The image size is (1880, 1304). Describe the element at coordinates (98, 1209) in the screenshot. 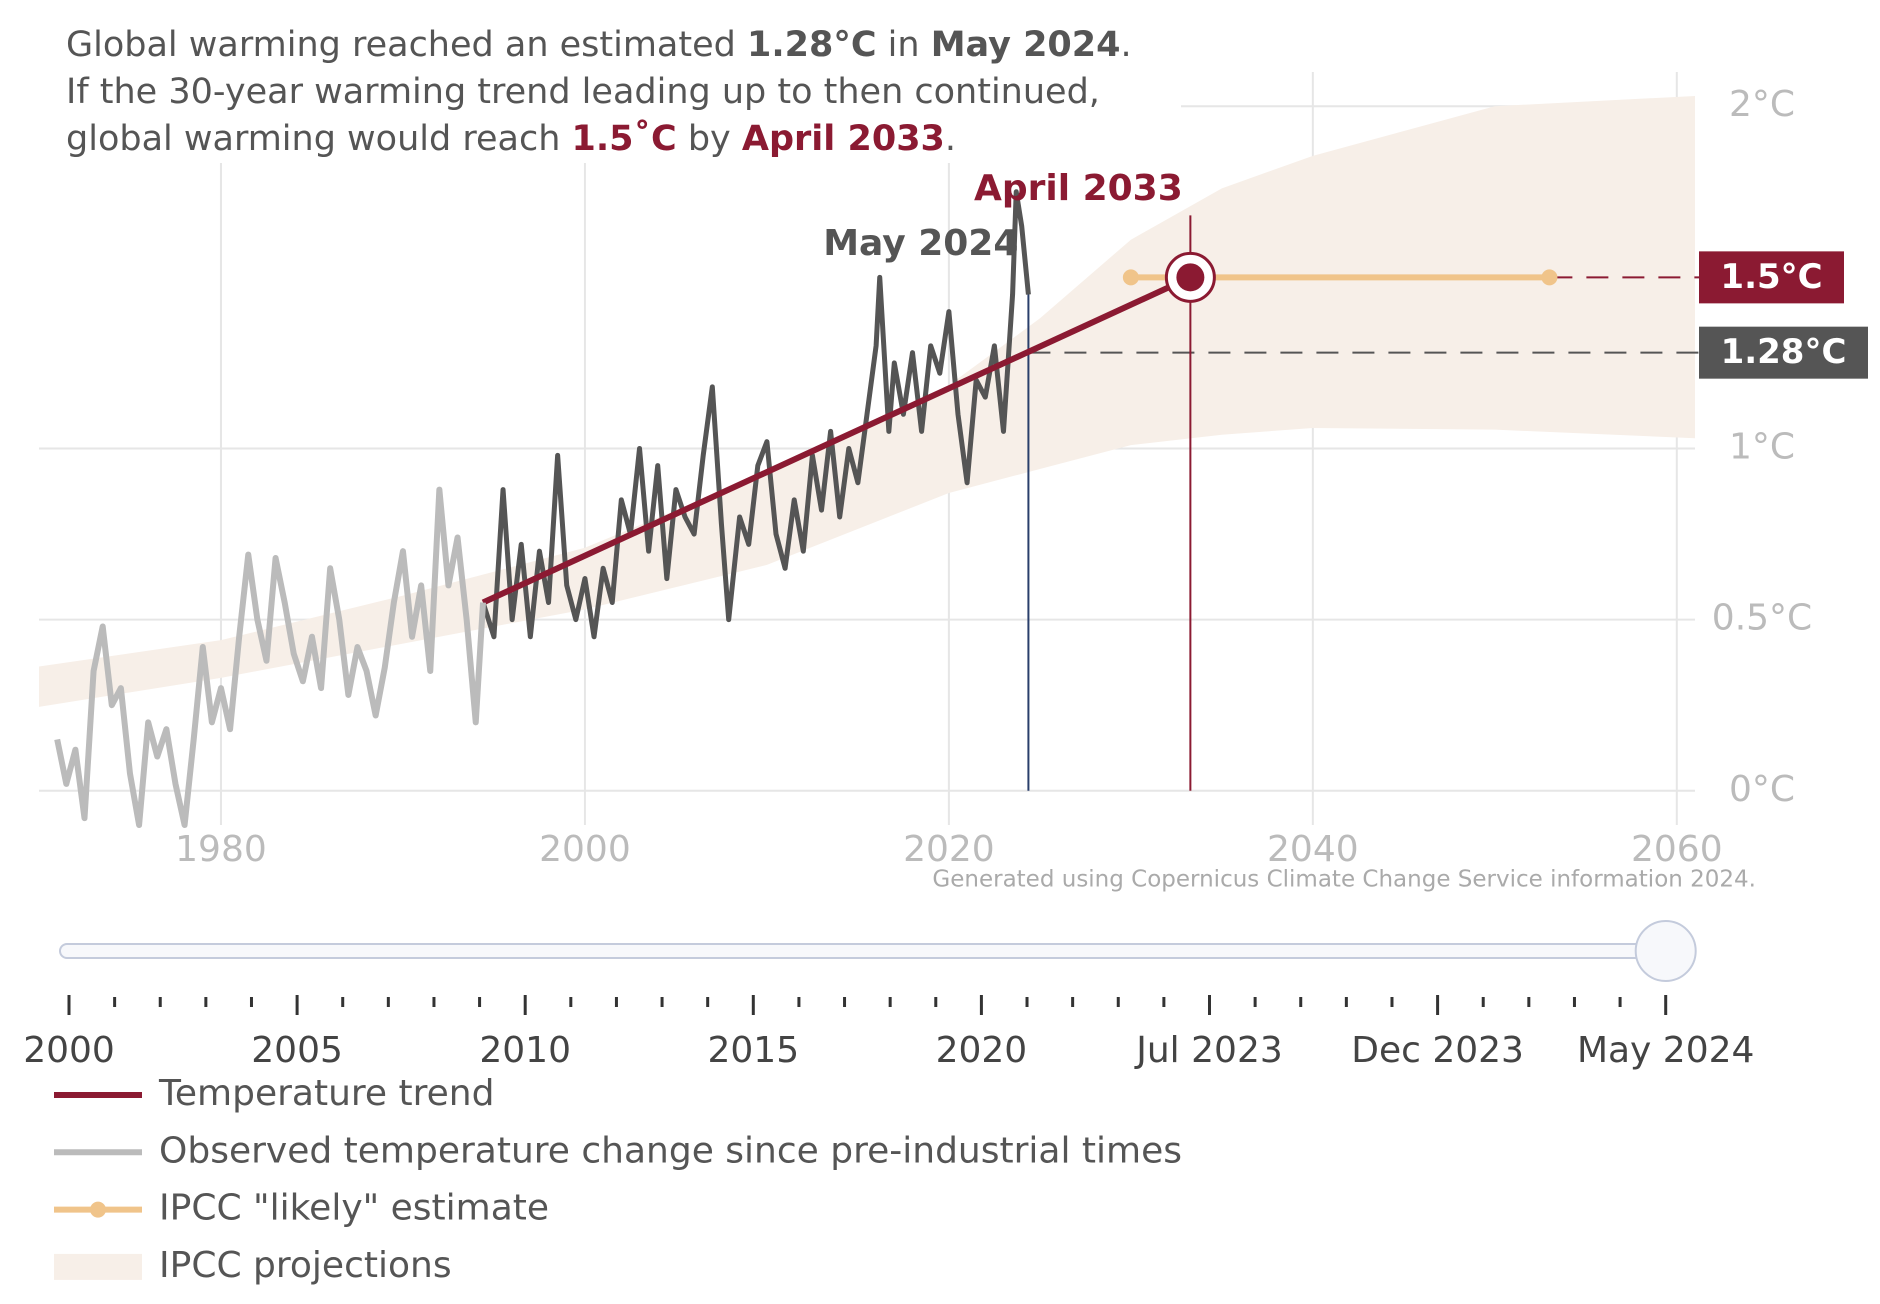

I see `legend-dot` at that location.